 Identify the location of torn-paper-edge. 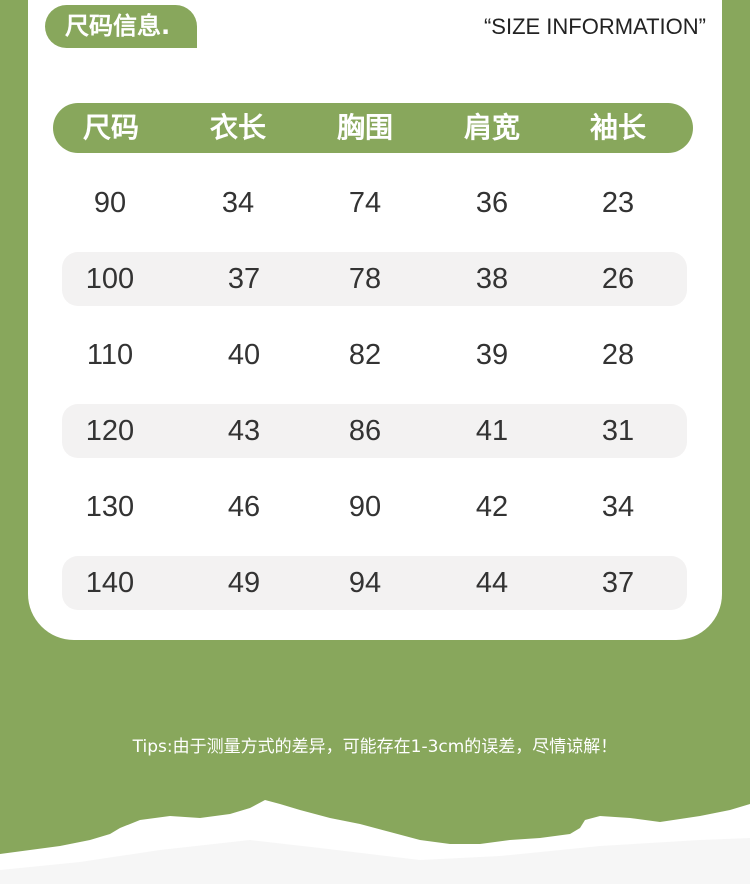
(375, 842).